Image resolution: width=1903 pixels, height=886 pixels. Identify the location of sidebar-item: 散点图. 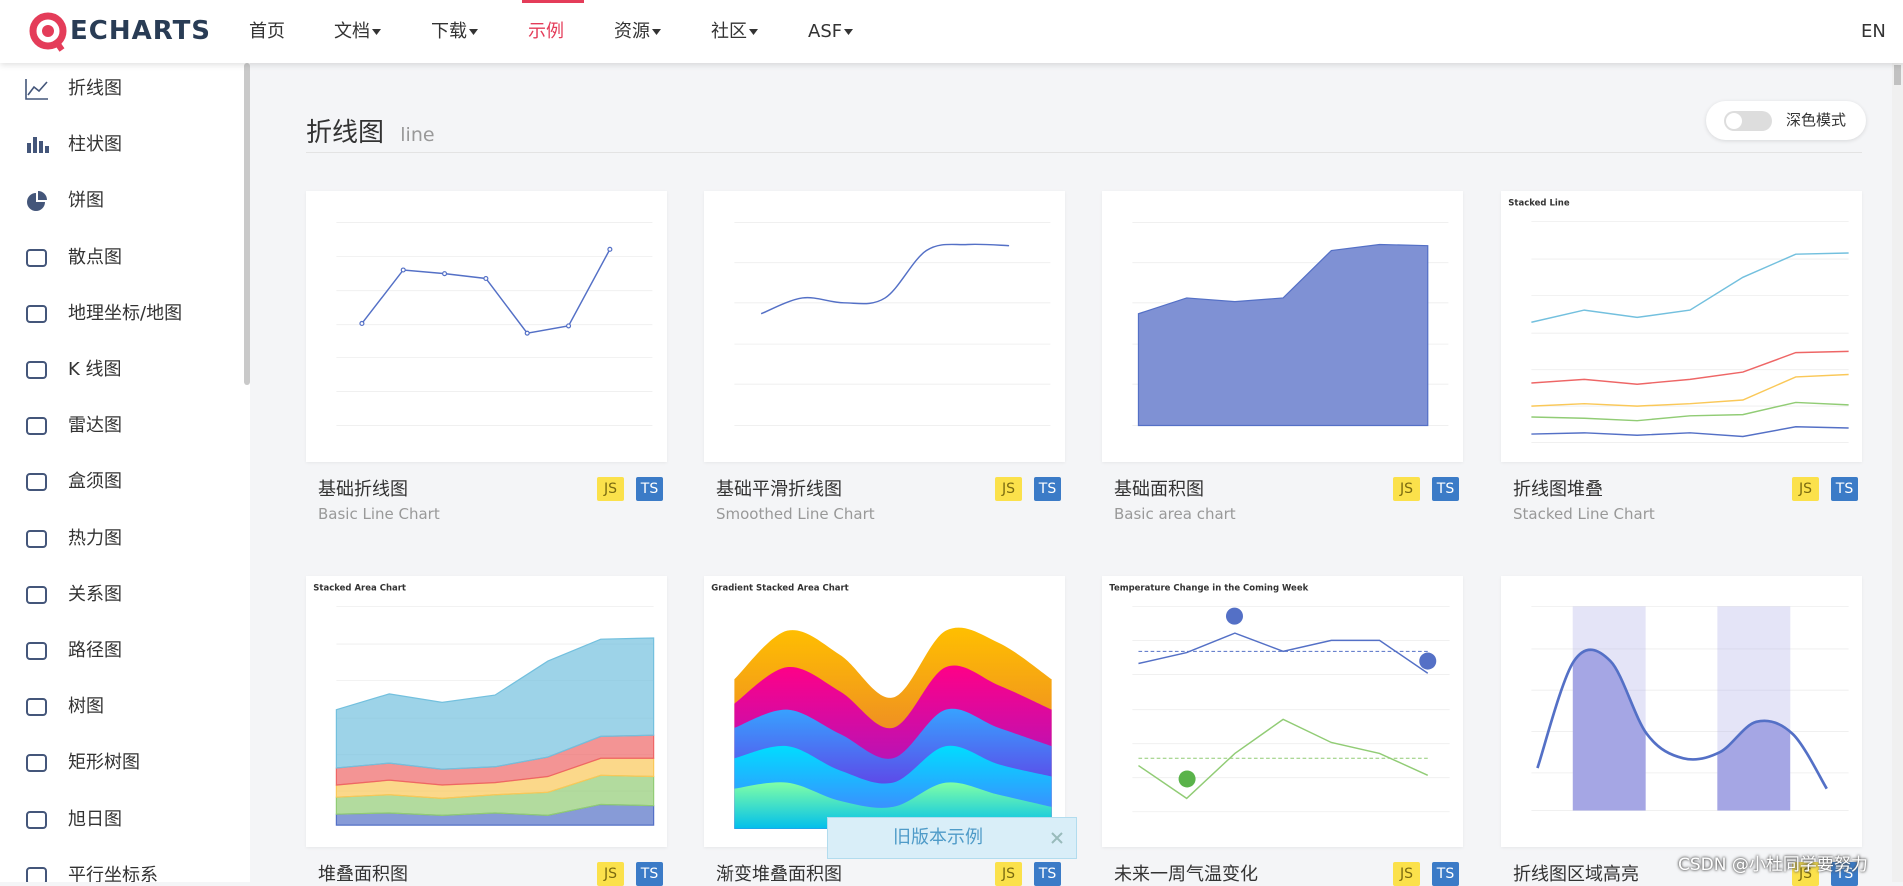
(95, 257).